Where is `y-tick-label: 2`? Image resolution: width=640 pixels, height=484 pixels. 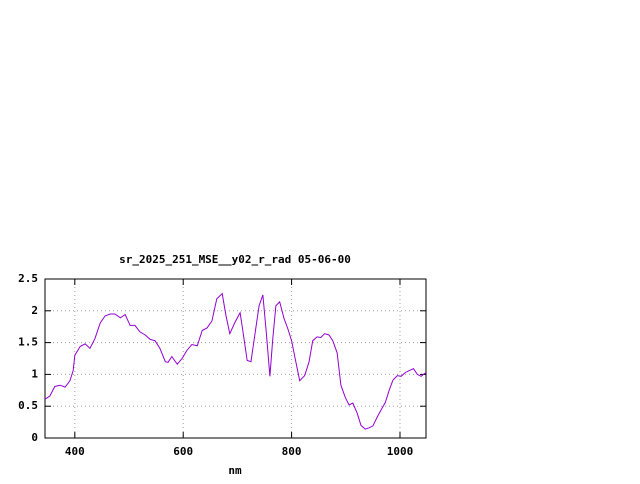 y-tick-label: 2 is located at coordinates (34, 310).